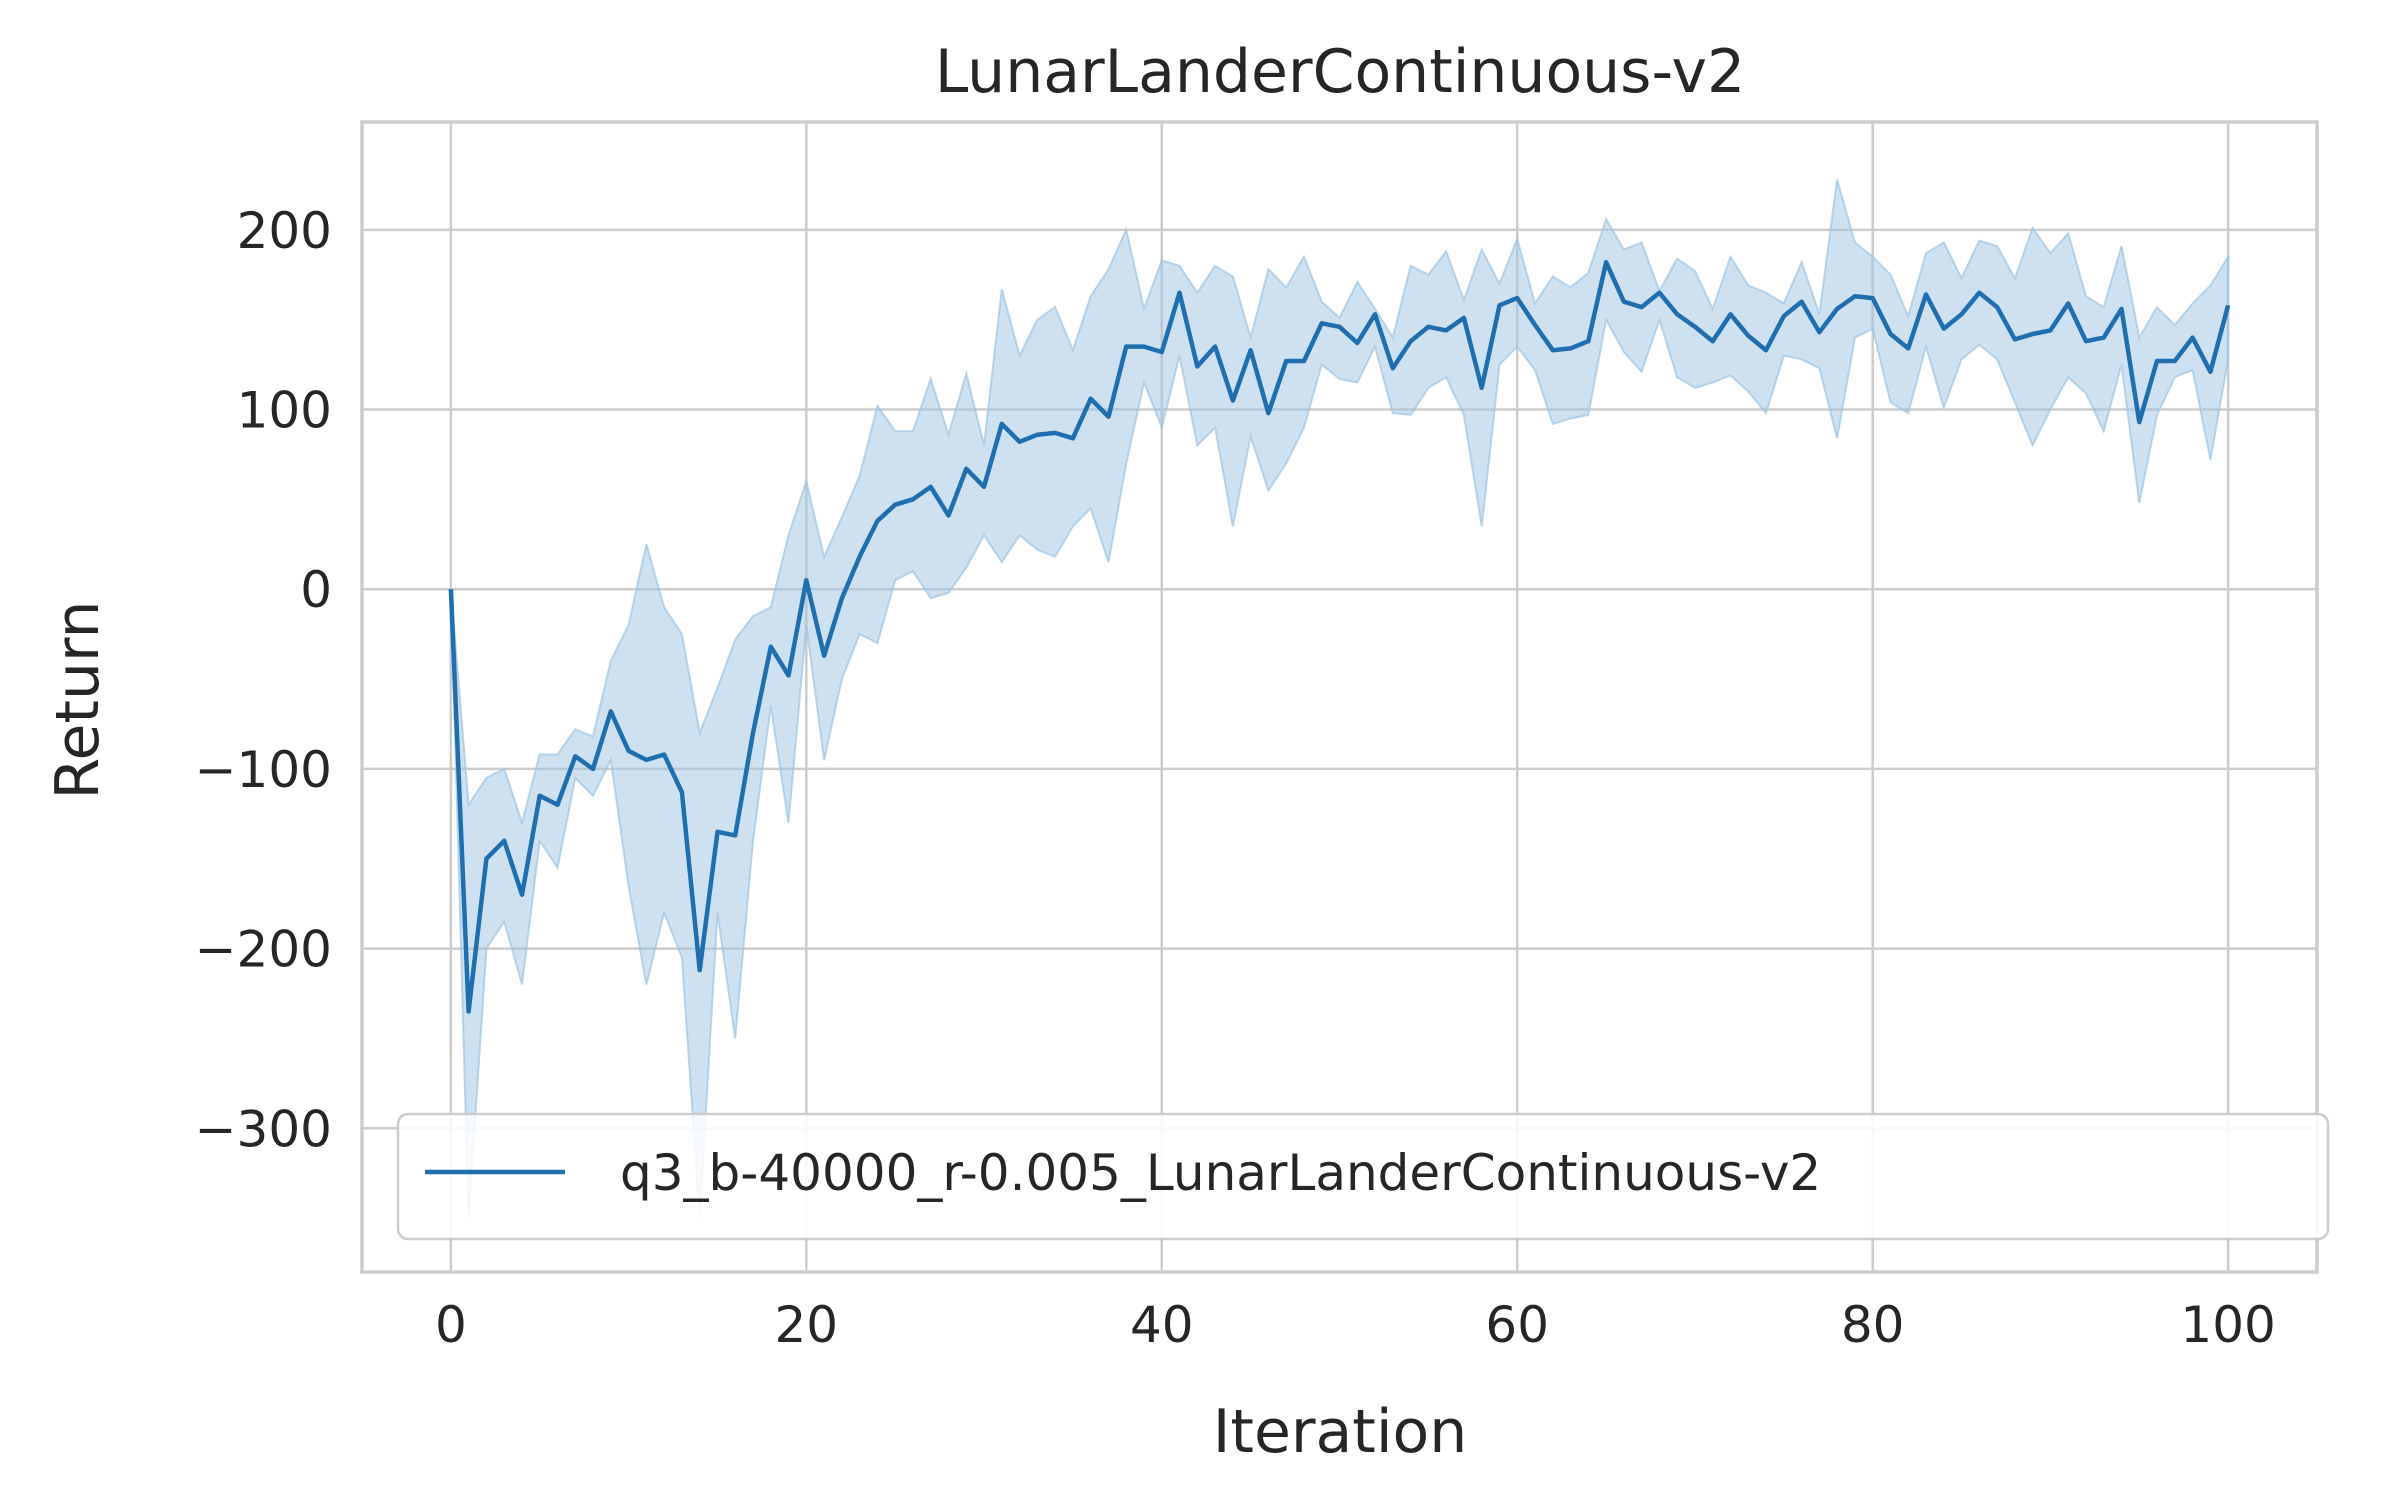  I want to click on x-tick-label: 0, so click(451, 1325).